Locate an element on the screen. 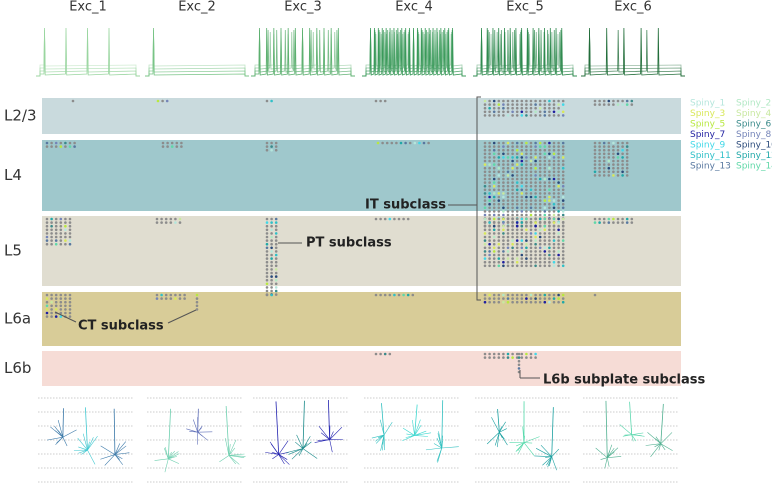 This screenshot has width=772, height=495. annotation: IT subclass is located at coordinates (405, 205).